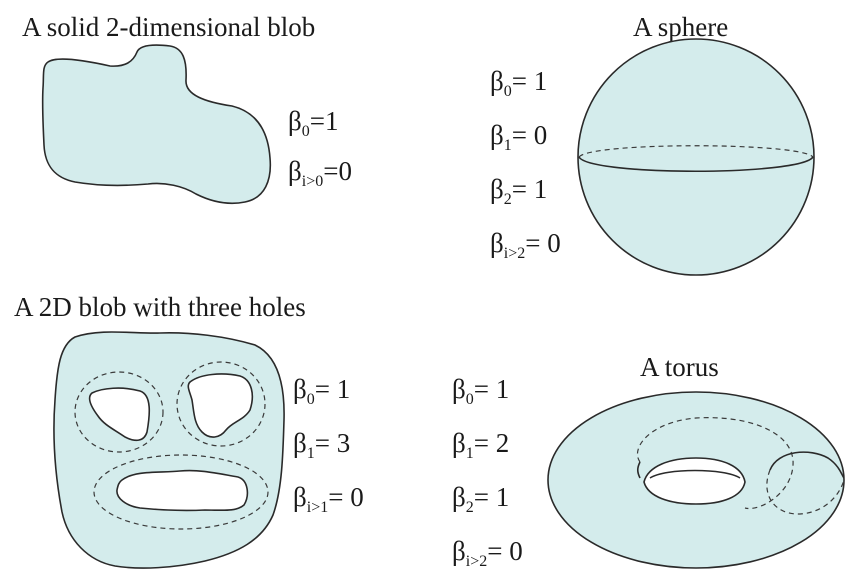 This screenshot has width=850, height=588. I want to click on holes-title: A 2D blob with three holes, so click(160, 307).